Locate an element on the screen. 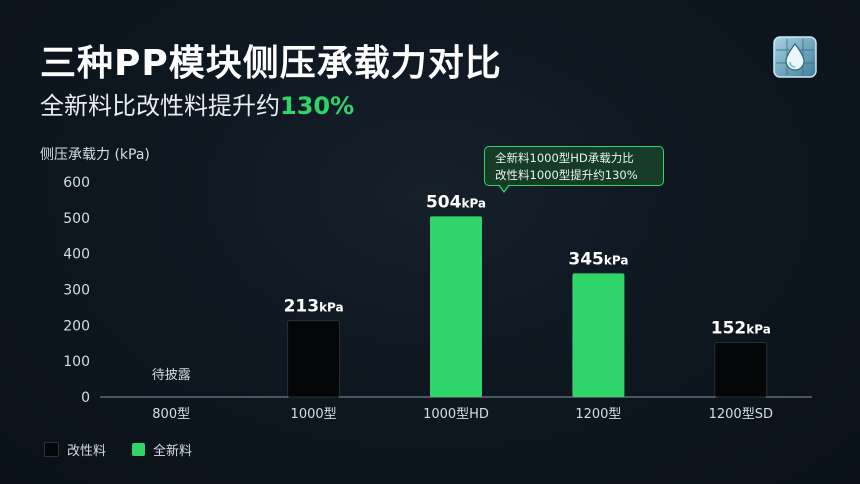 The height and width of the screenshot is (484, 860). page-subtitle: 全新料比改性料提升约130% is located at coordinates (197, 103).